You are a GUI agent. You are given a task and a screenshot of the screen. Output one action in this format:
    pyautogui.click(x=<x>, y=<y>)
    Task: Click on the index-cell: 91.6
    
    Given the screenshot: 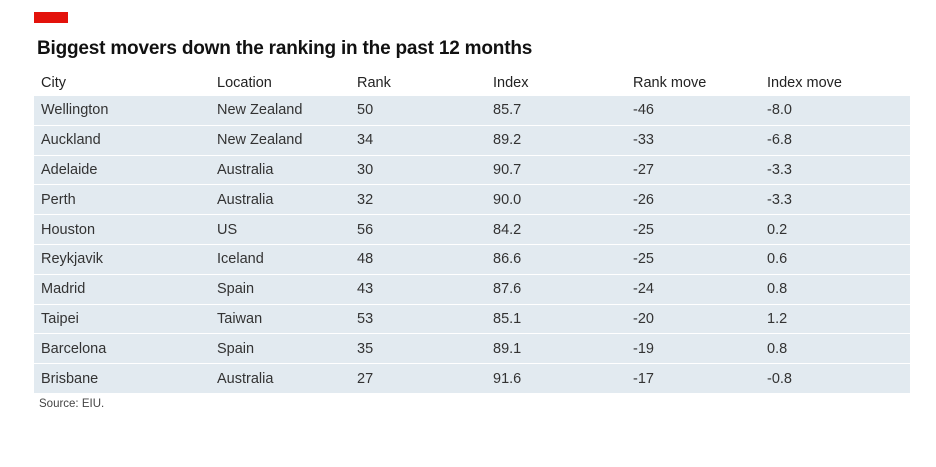 What is the action you would take?
    pyautogui.click(x=507, y=378)
    